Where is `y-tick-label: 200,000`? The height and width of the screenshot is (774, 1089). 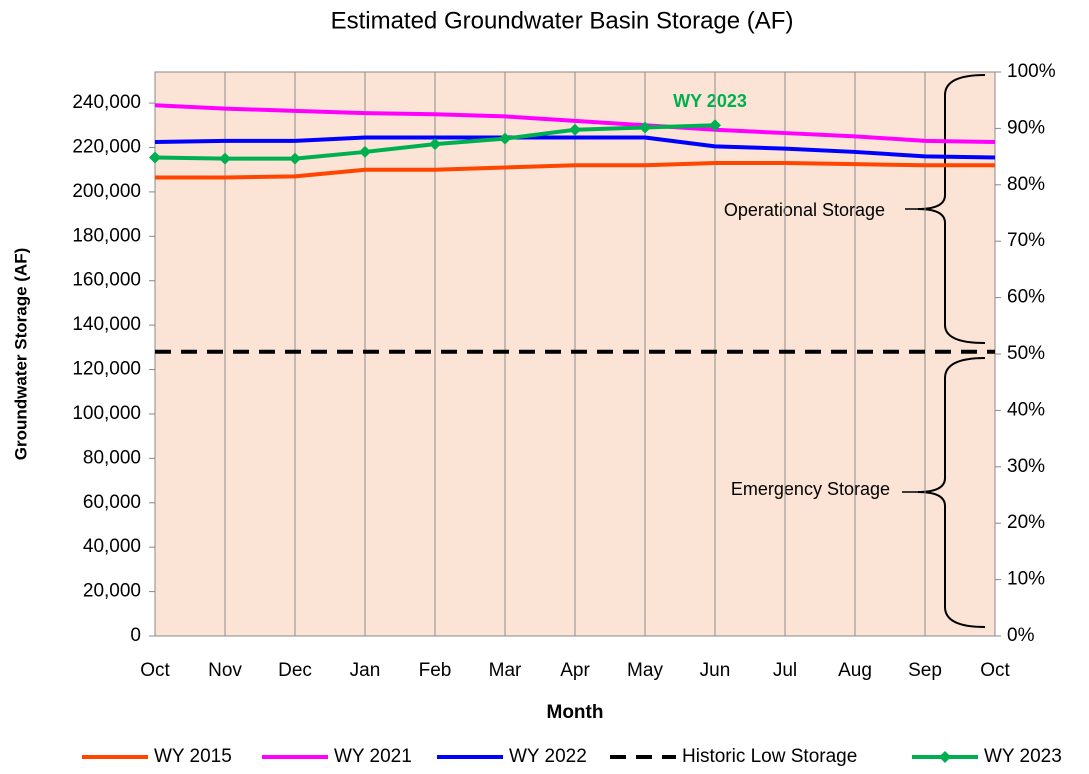
y-tick-label: 200,000 is located at coordinates (106, 191).